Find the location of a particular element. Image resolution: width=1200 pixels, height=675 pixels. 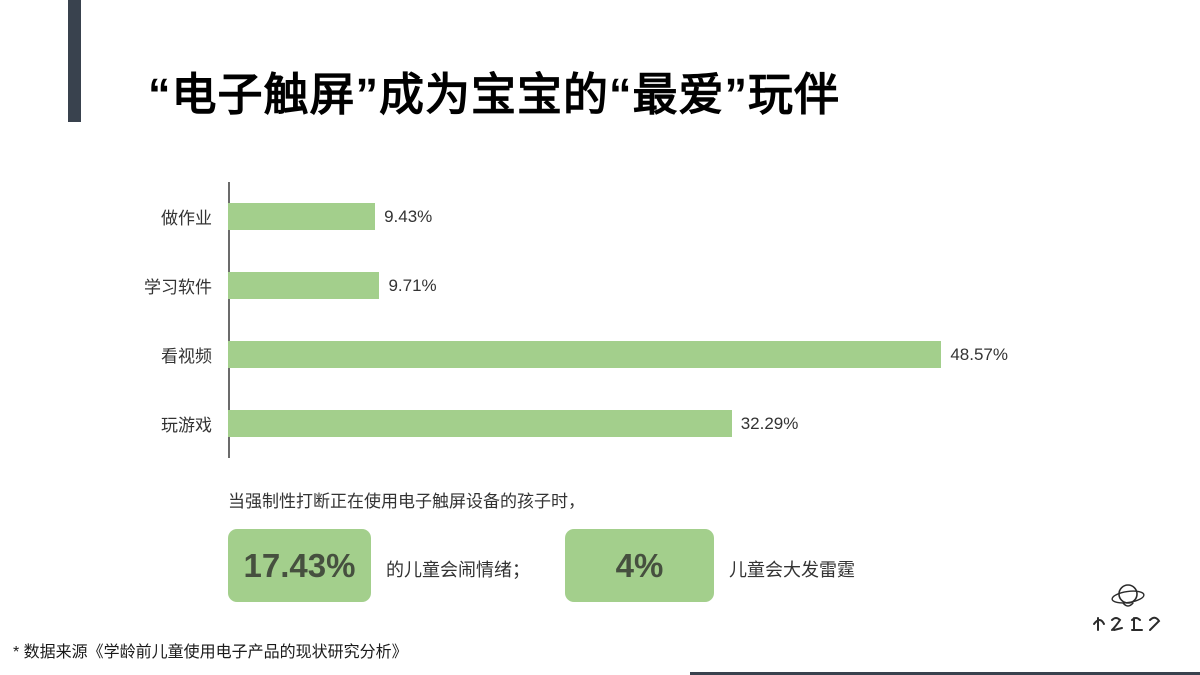

stat-box-rage: 4% is located at coordinates (639, 565).